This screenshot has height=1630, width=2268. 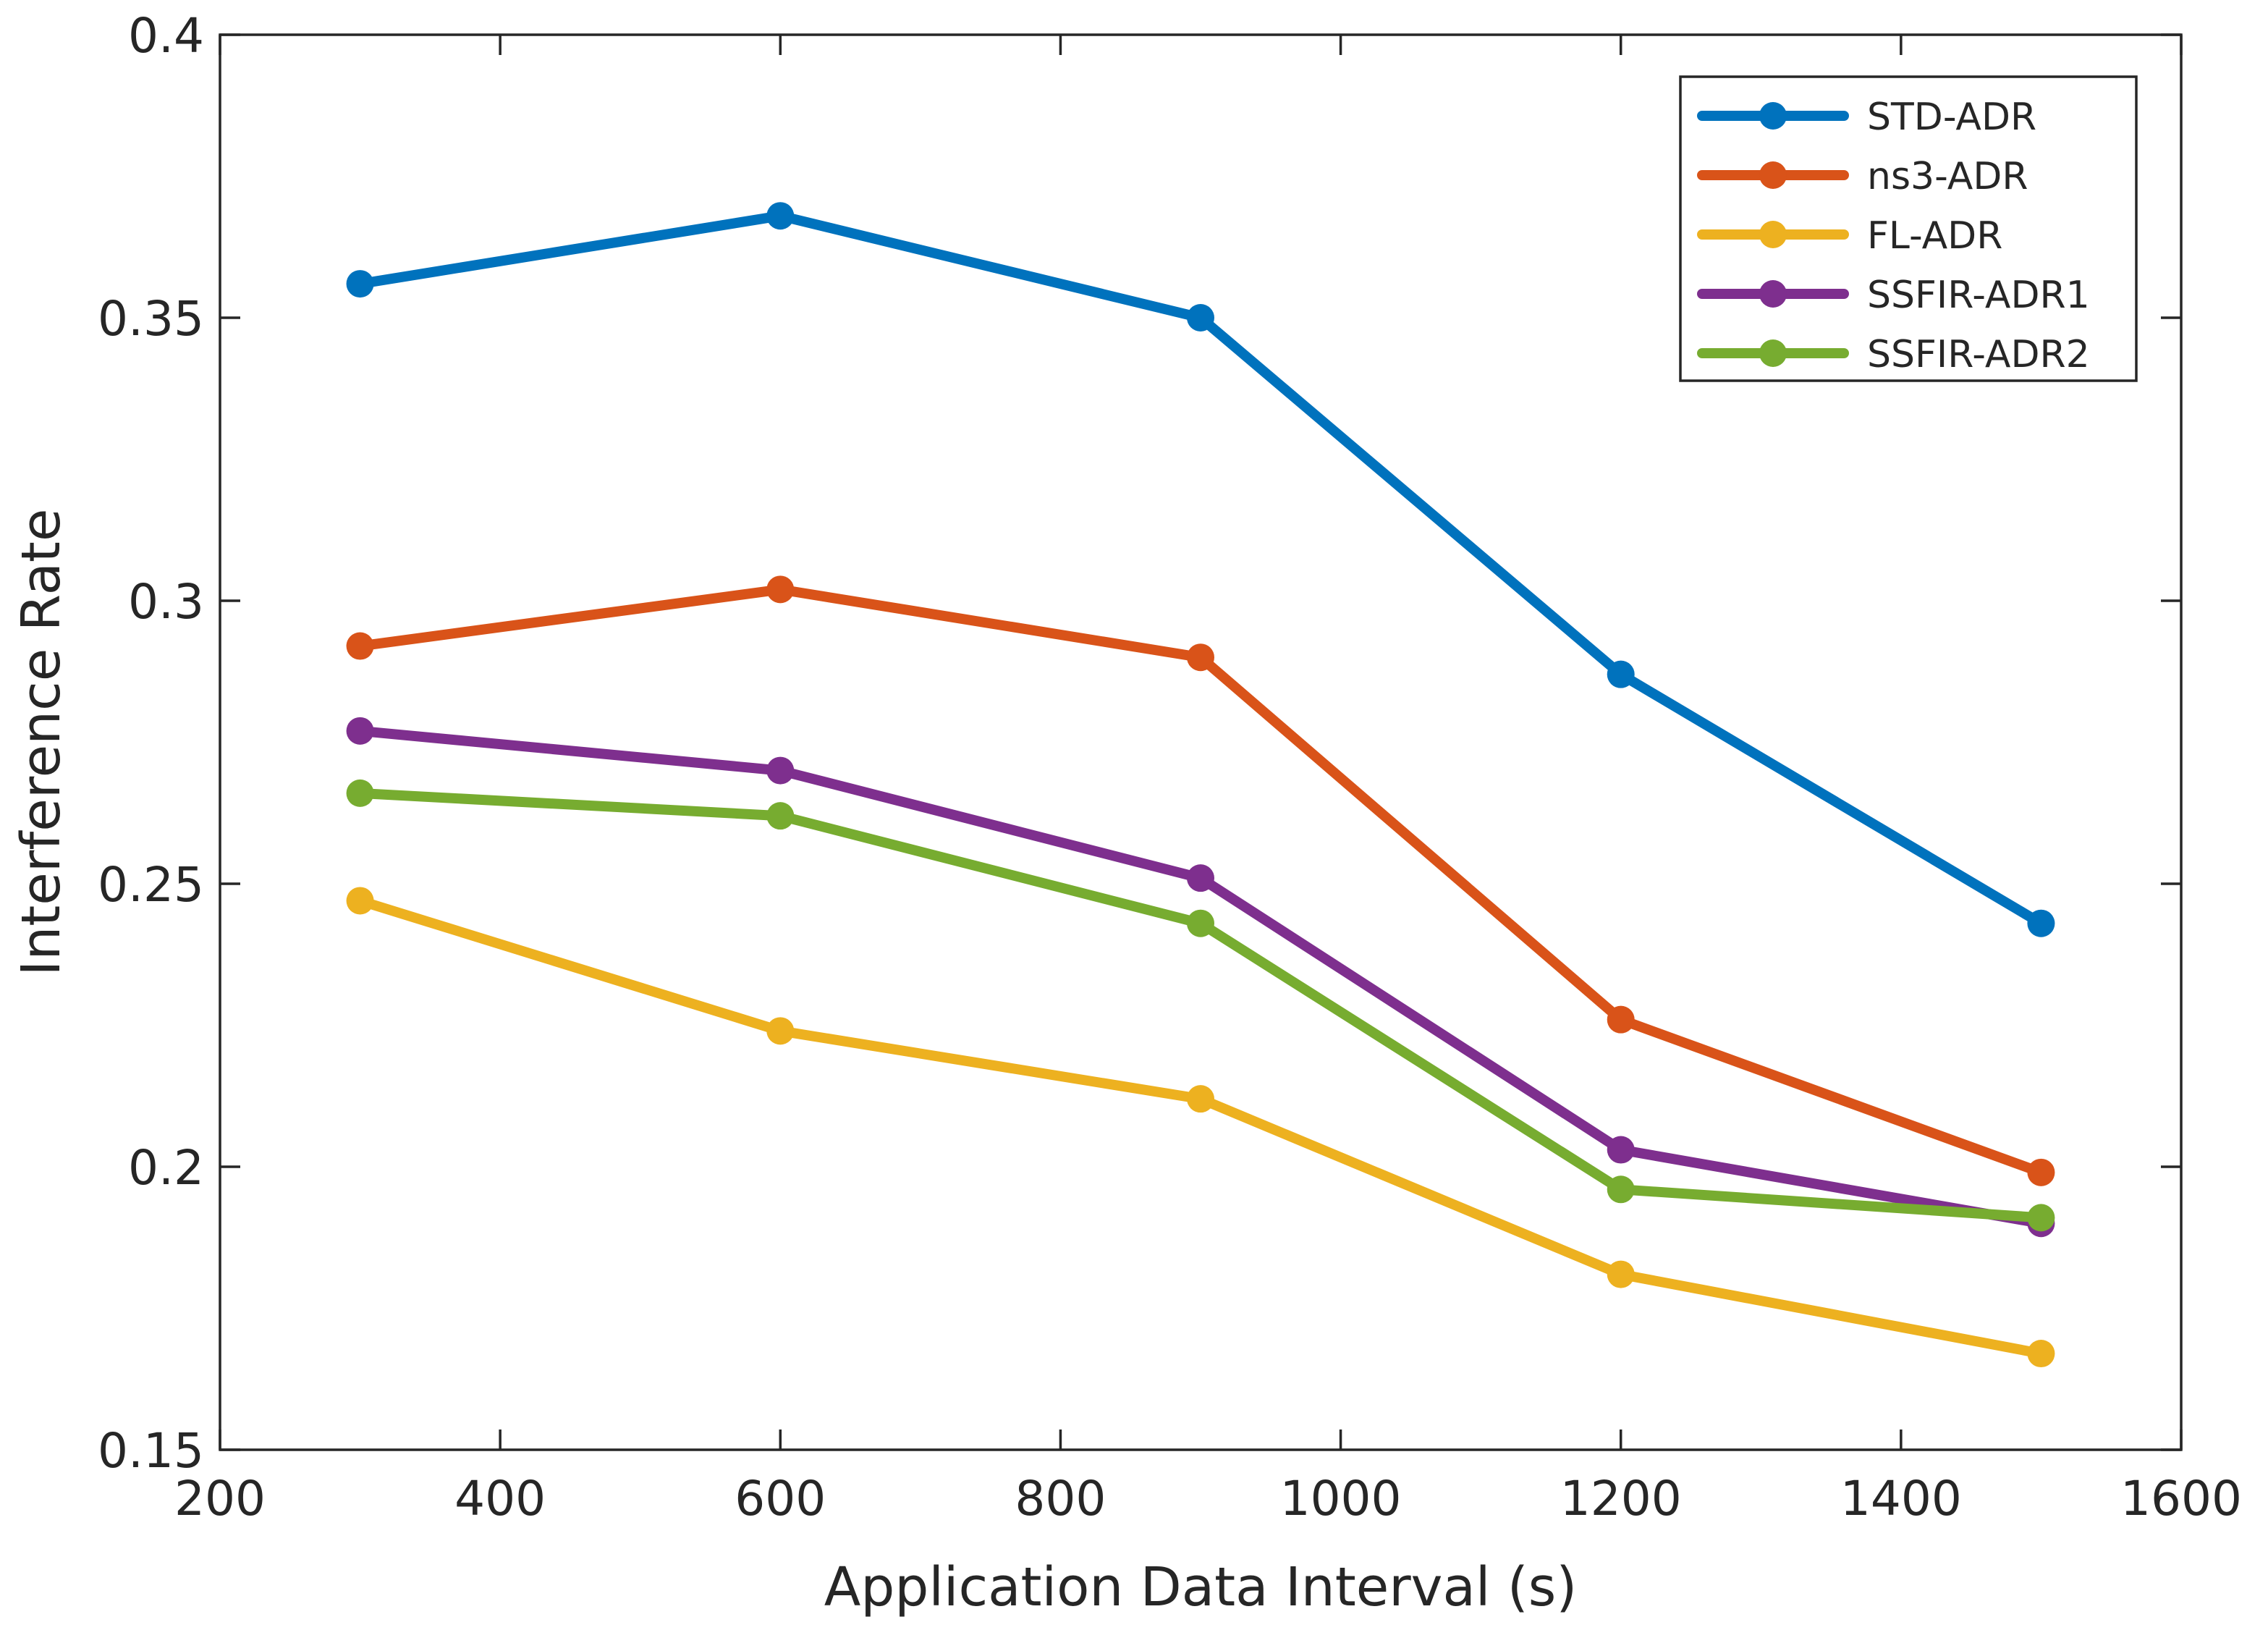 I want to click on x-tick-label: 600, so click(x=780, y=1498).